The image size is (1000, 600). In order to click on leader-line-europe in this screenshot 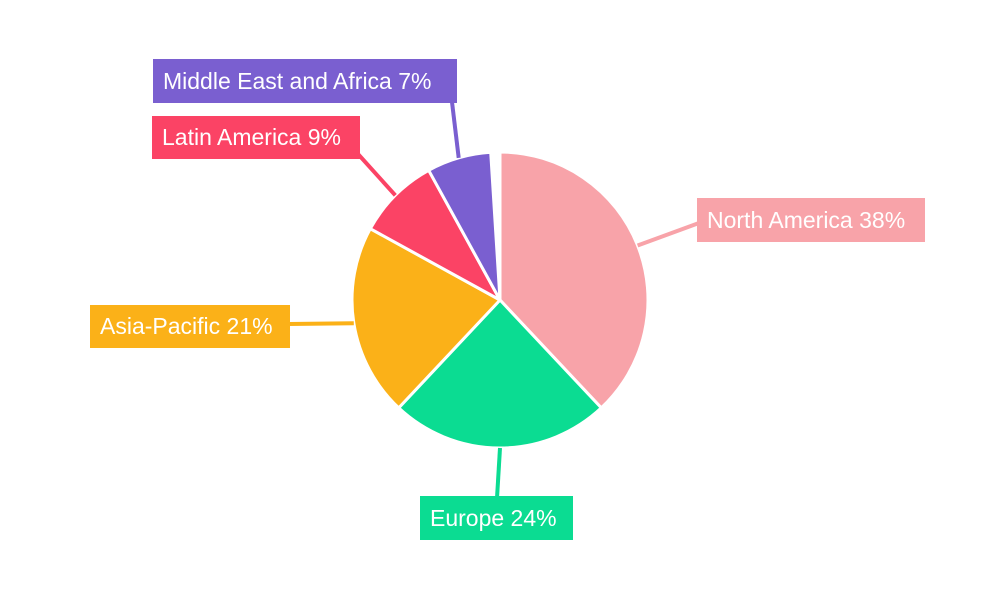, I will do `click(498, 473)`.